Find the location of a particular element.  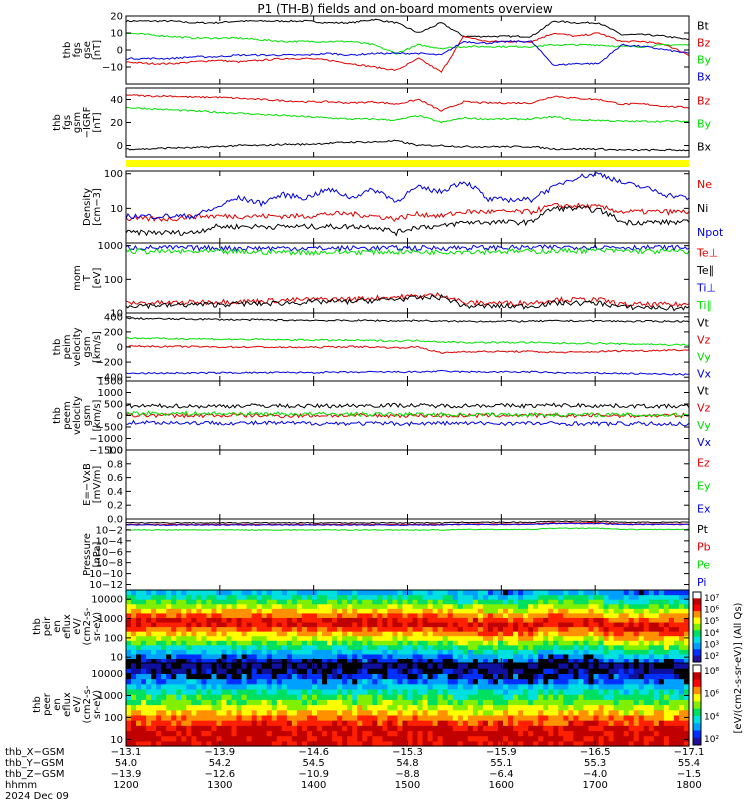

y-axis-label: peer is located at coordinates (47, 704).